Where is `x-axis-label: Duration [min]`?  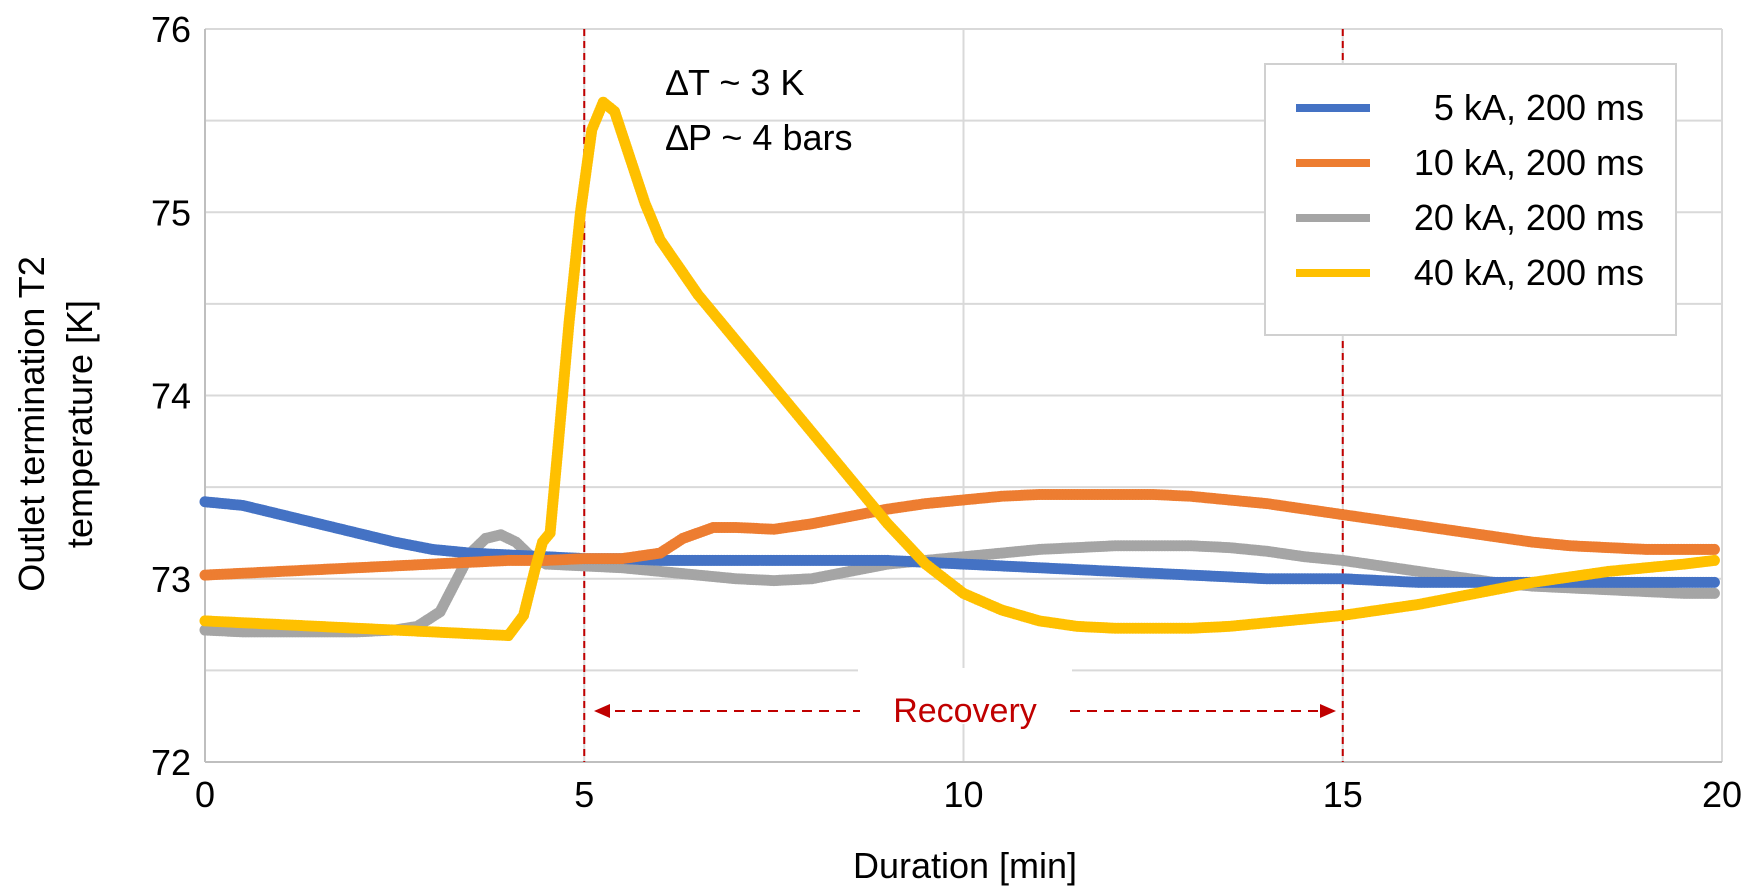
x-axis-label: Duration [min] is located at coordinates (965, 865).